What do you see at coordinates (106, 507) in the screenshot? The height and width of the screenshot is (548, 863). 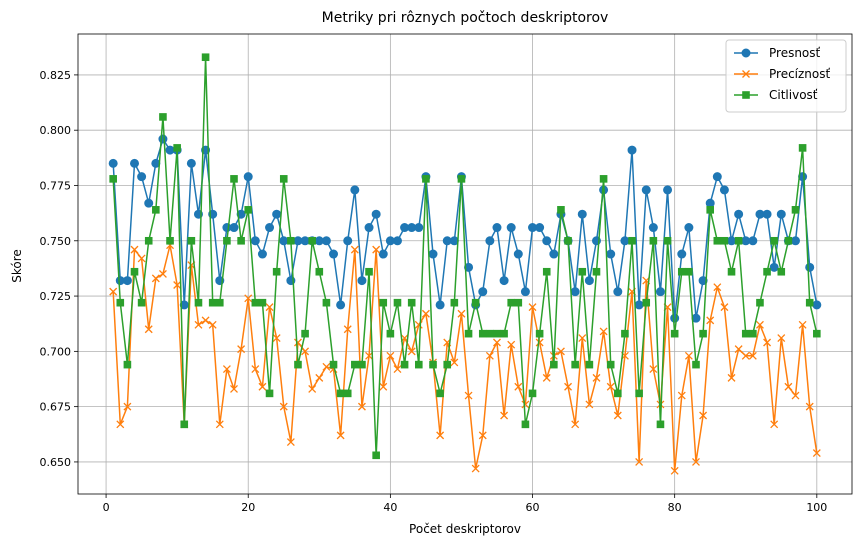 I see `x-tick-label: 0` at bounding box center [106, 507].